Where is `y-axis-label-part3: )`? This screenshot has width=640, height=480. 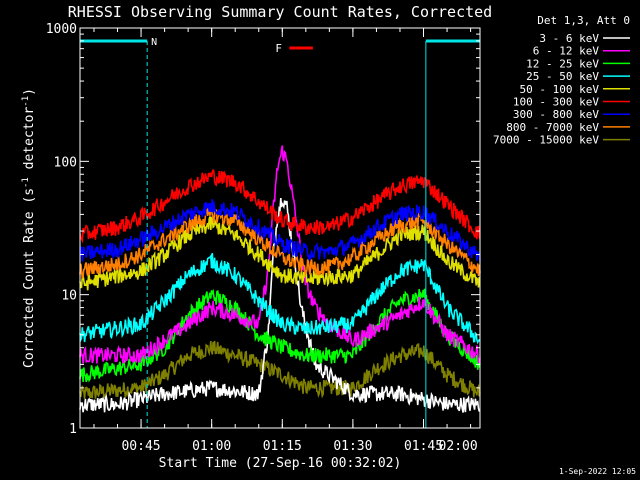 y-axis-label-part3: ) is located at coordinates (29, 92).